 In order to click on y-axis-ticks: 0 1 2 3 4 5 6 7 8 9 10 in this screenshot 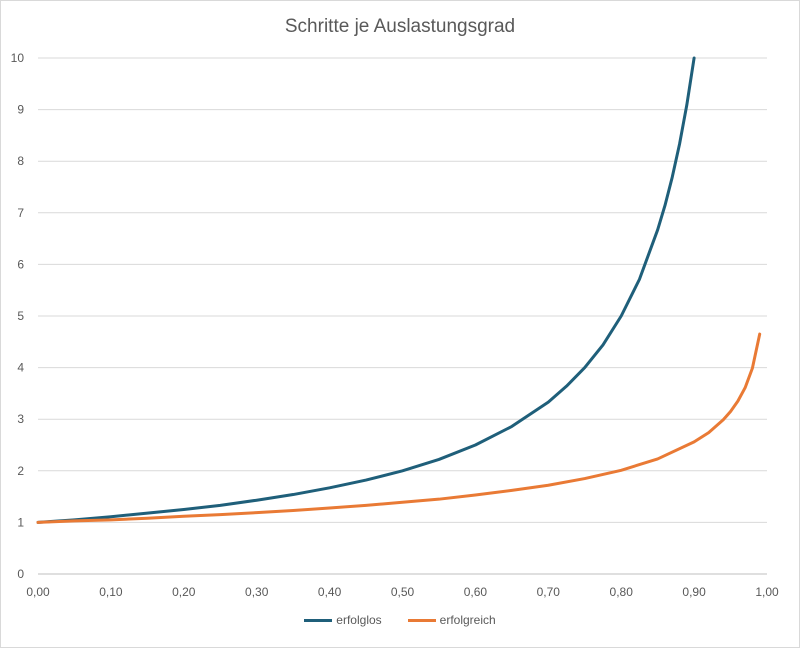, I will do `click(18, 316)`.